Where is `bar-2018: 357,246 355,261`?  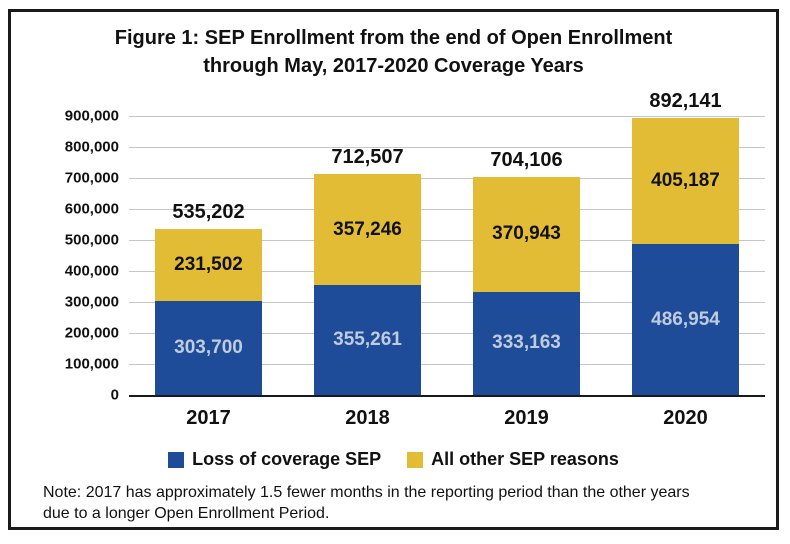
bar-2018: 357,246 355,261 is located at coordinates (367, 284).